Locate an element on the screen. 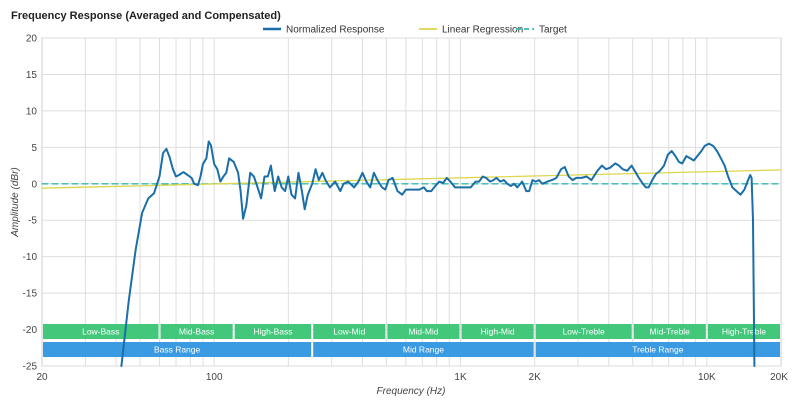 The width and height of the screenshot is (800, 406). band-label: Mid-Treble is located at coordinates (670, 332).